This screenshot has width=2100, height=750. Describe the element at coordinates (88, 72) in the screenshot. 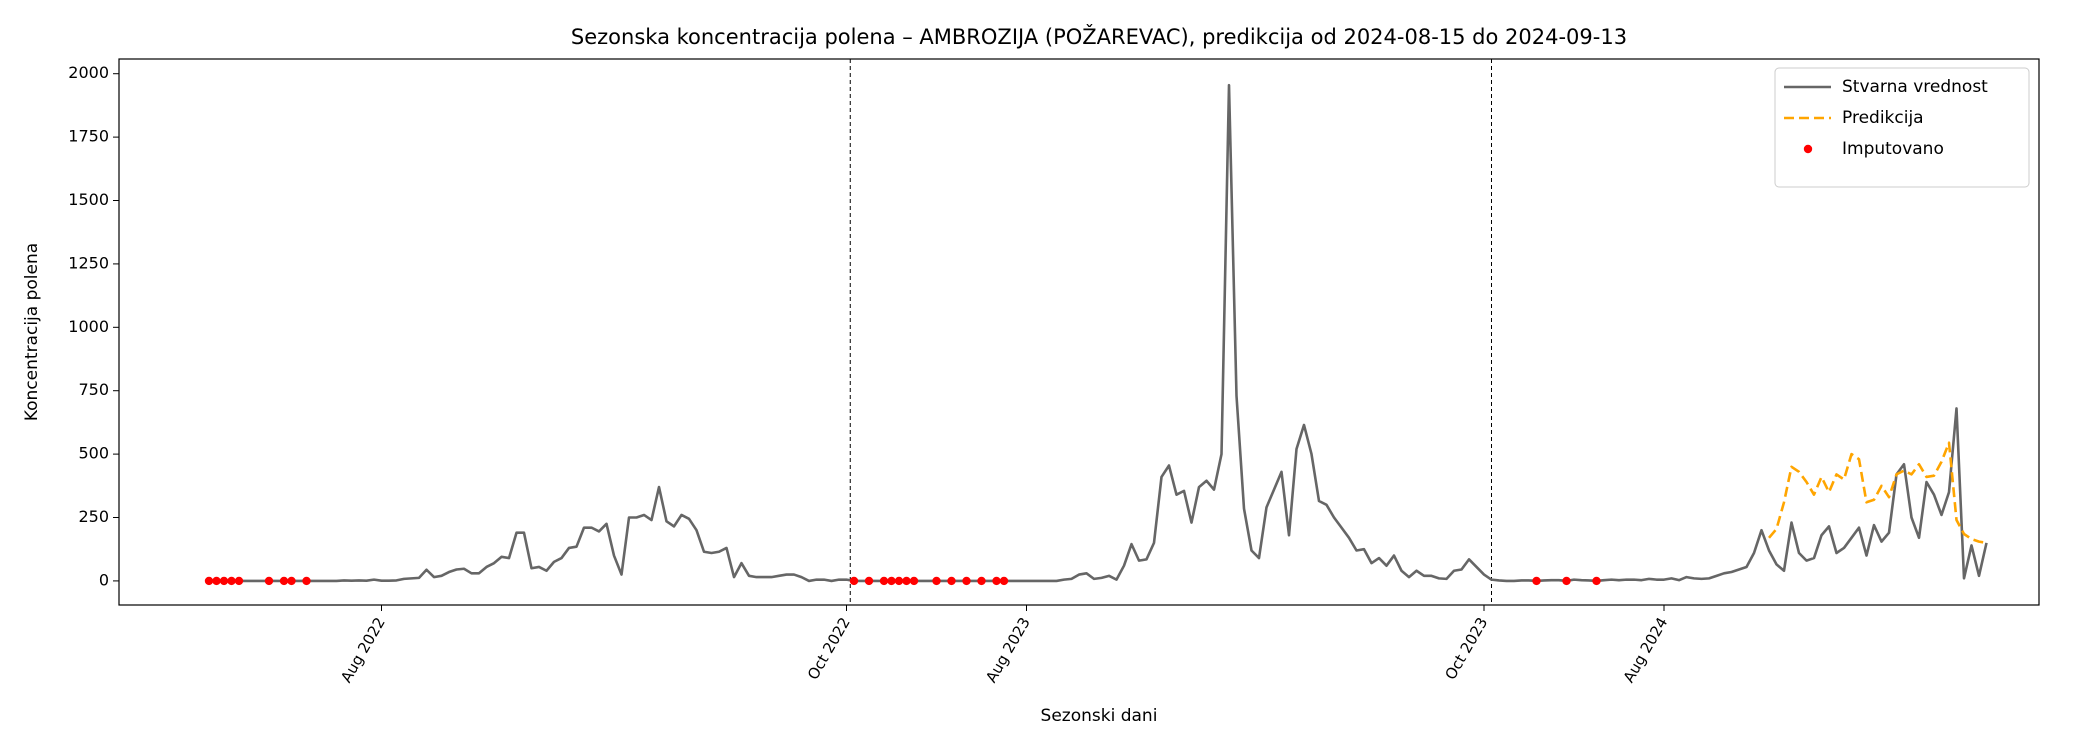

I see `y-tick-label: 2000` at that location.